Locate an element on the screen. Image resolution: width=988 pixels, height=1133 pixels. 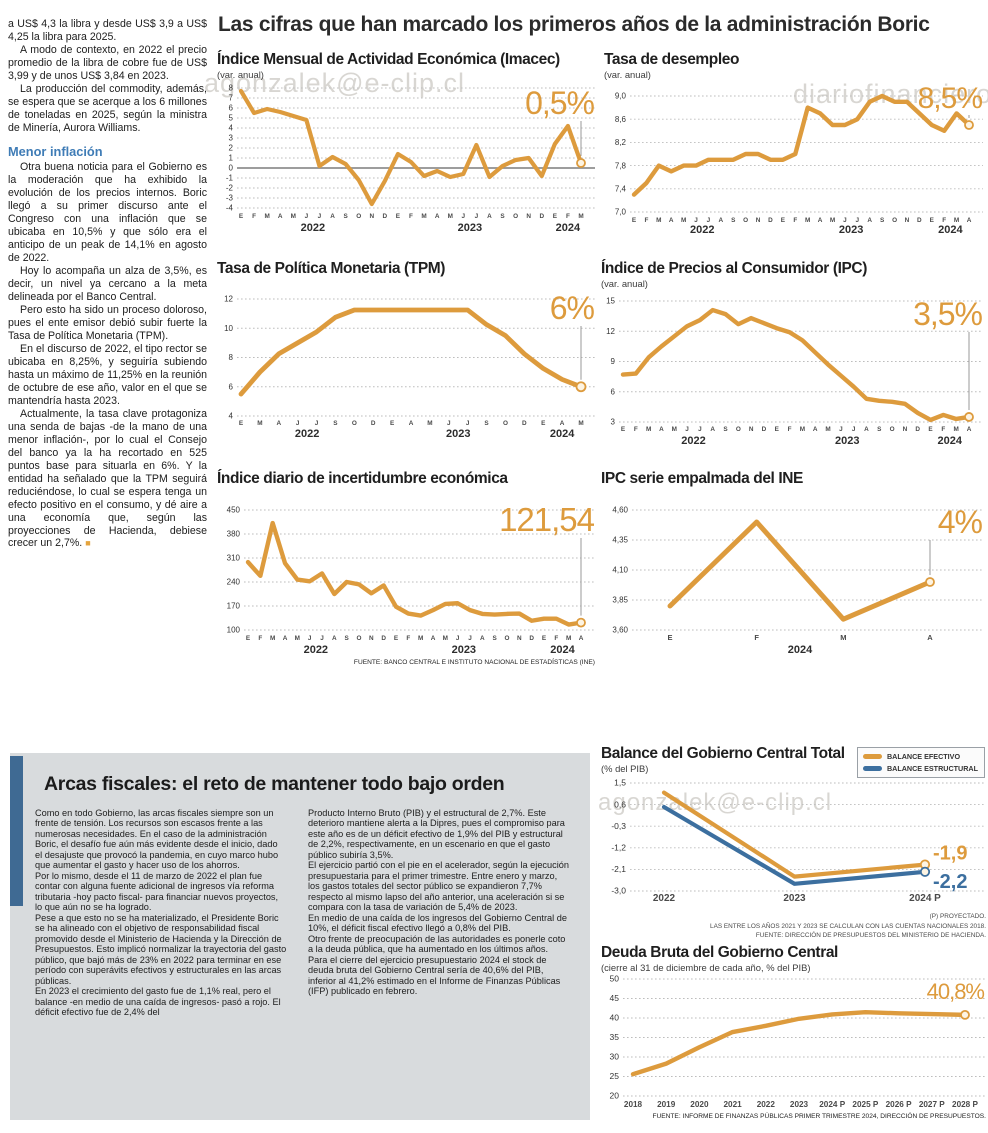
svg-text: -3 is located at coordinates (230, 198).